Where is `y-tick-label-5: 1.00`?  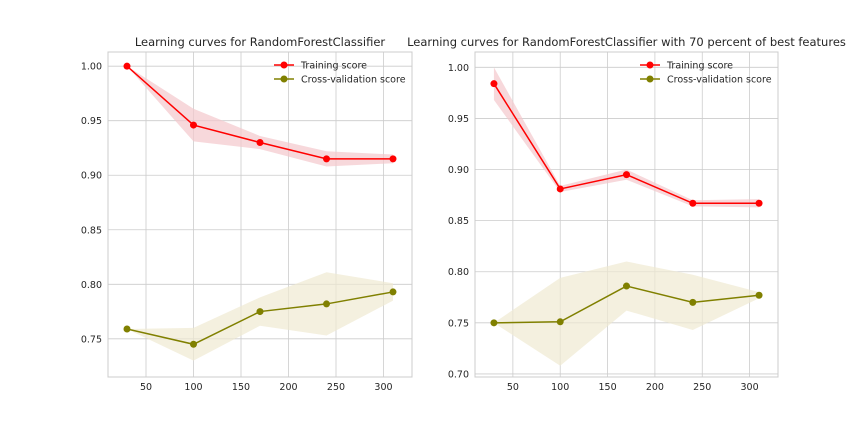
y-tick-label-5: 1.00 is located at coordinates (91, 67).